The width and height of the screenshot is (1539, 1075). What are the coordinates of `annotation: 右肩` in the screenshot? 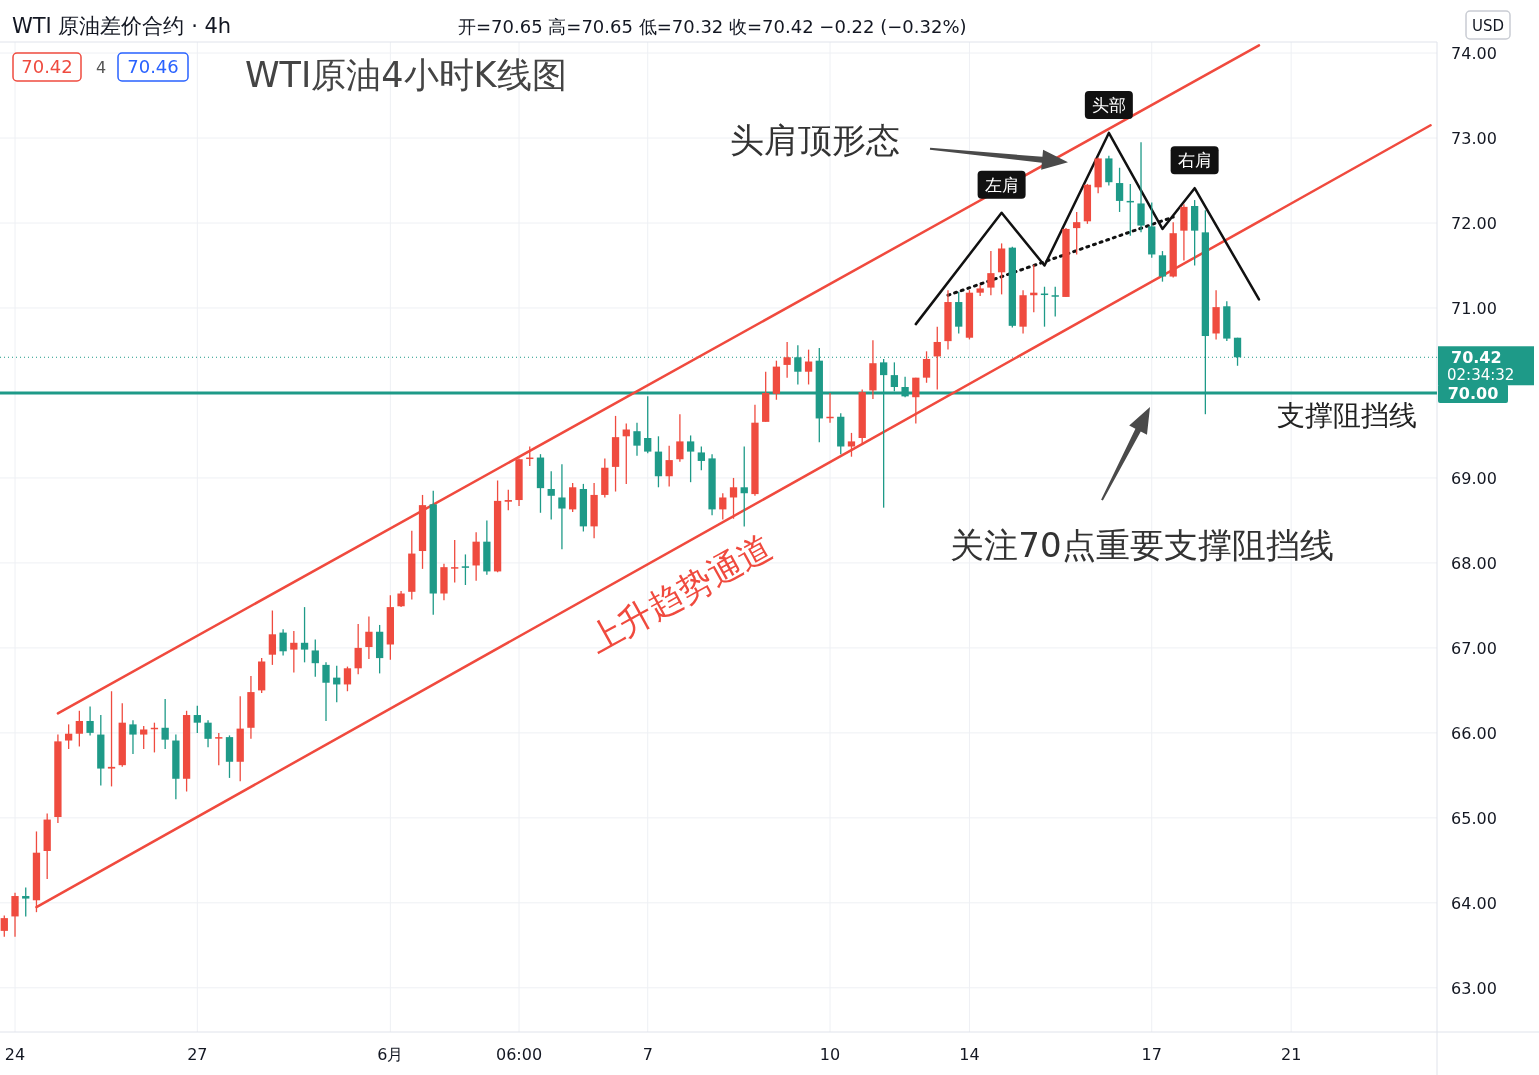 It's located at (1194, 160).